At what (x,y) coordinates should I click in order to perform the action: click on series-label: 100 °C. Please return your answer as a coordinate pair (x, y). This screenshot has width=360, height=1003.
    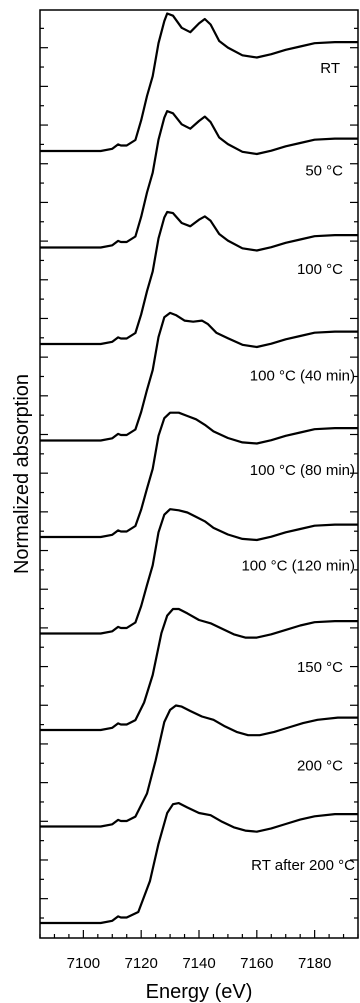
    Looking at the image, I should click on (320, 269).